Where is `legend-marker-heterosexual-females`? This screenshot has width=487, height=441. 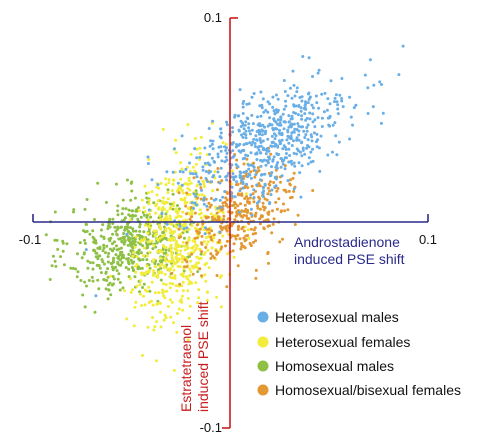
legend-marker-heterosexual-females is located at coordinates (263, 342).